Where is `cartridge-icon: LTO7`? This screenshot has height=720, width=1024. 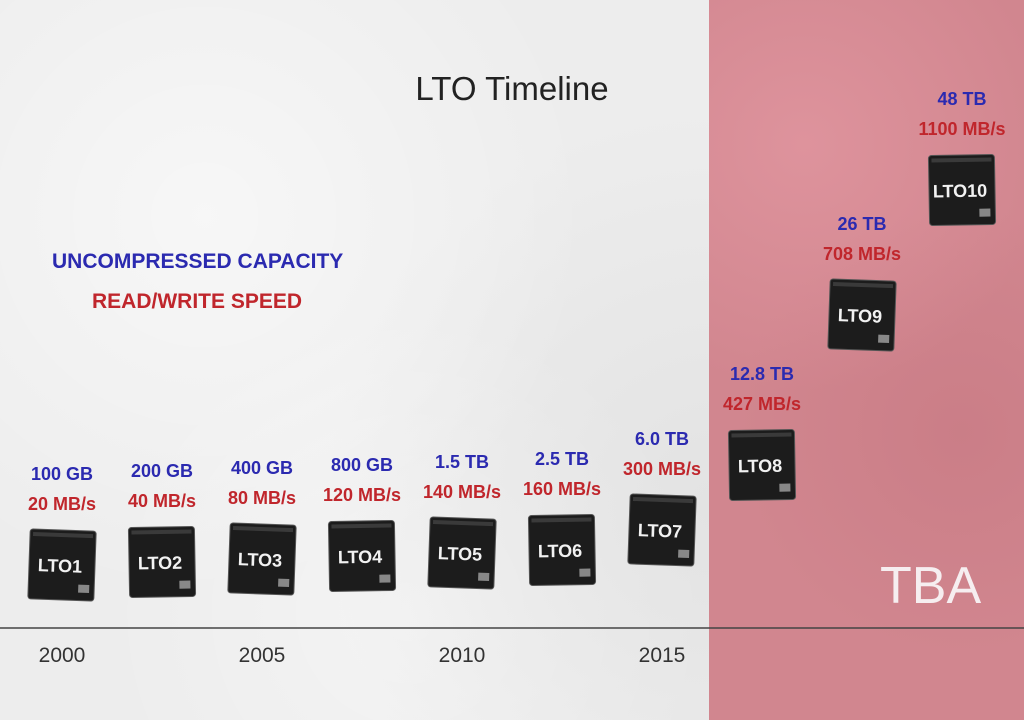 cartridge-icon: LTO7 is located at coordinates (662, 530).